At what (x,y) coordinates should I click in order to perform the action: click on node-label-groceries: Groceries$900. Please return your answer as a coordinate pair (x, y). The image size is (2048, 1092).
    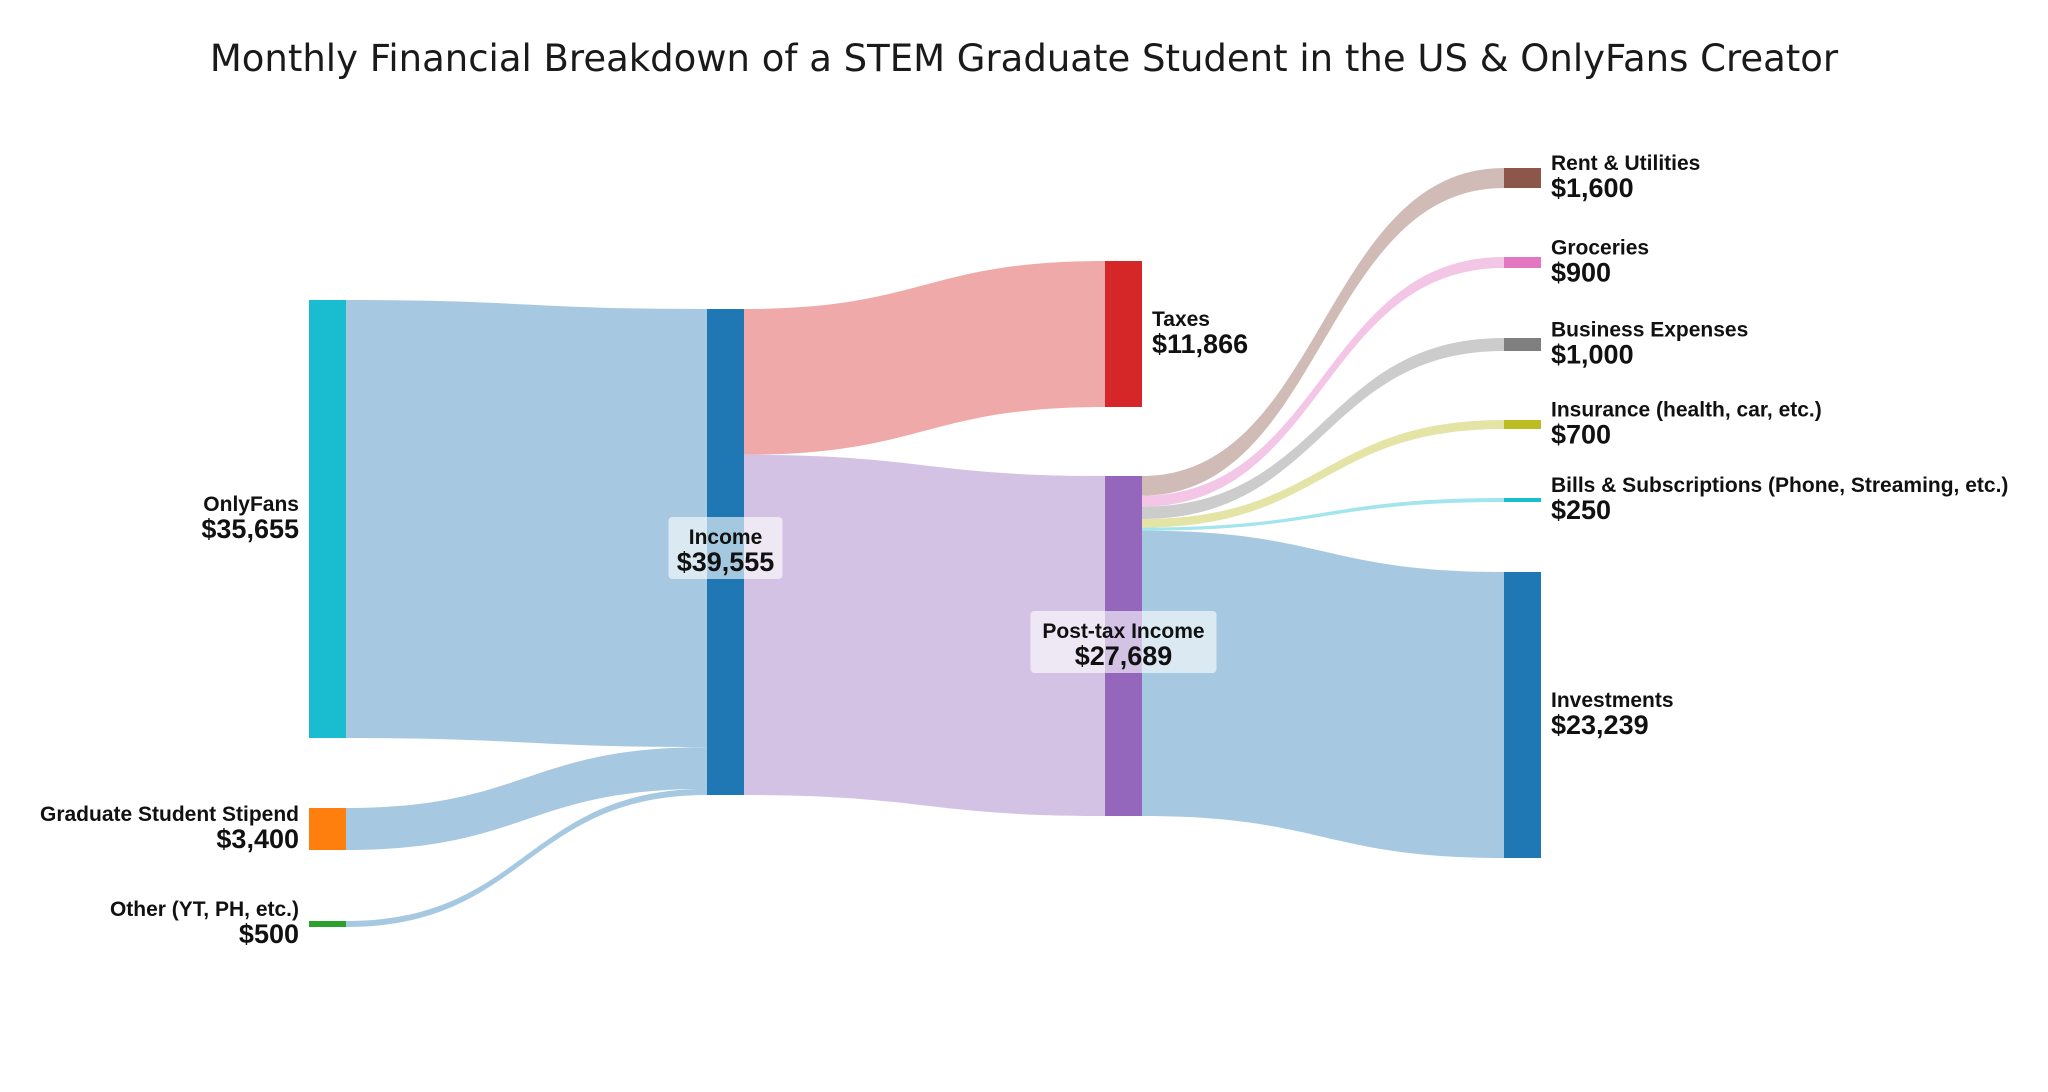
    Looking at the image, I should click on (1600, 262).